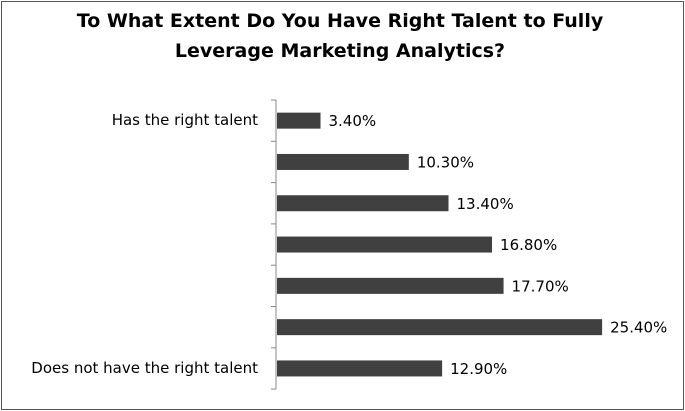 Image resolution: width=685 pixels, height=411 pixels. I want to click on value-label: 13.40%, so click(485, 204).